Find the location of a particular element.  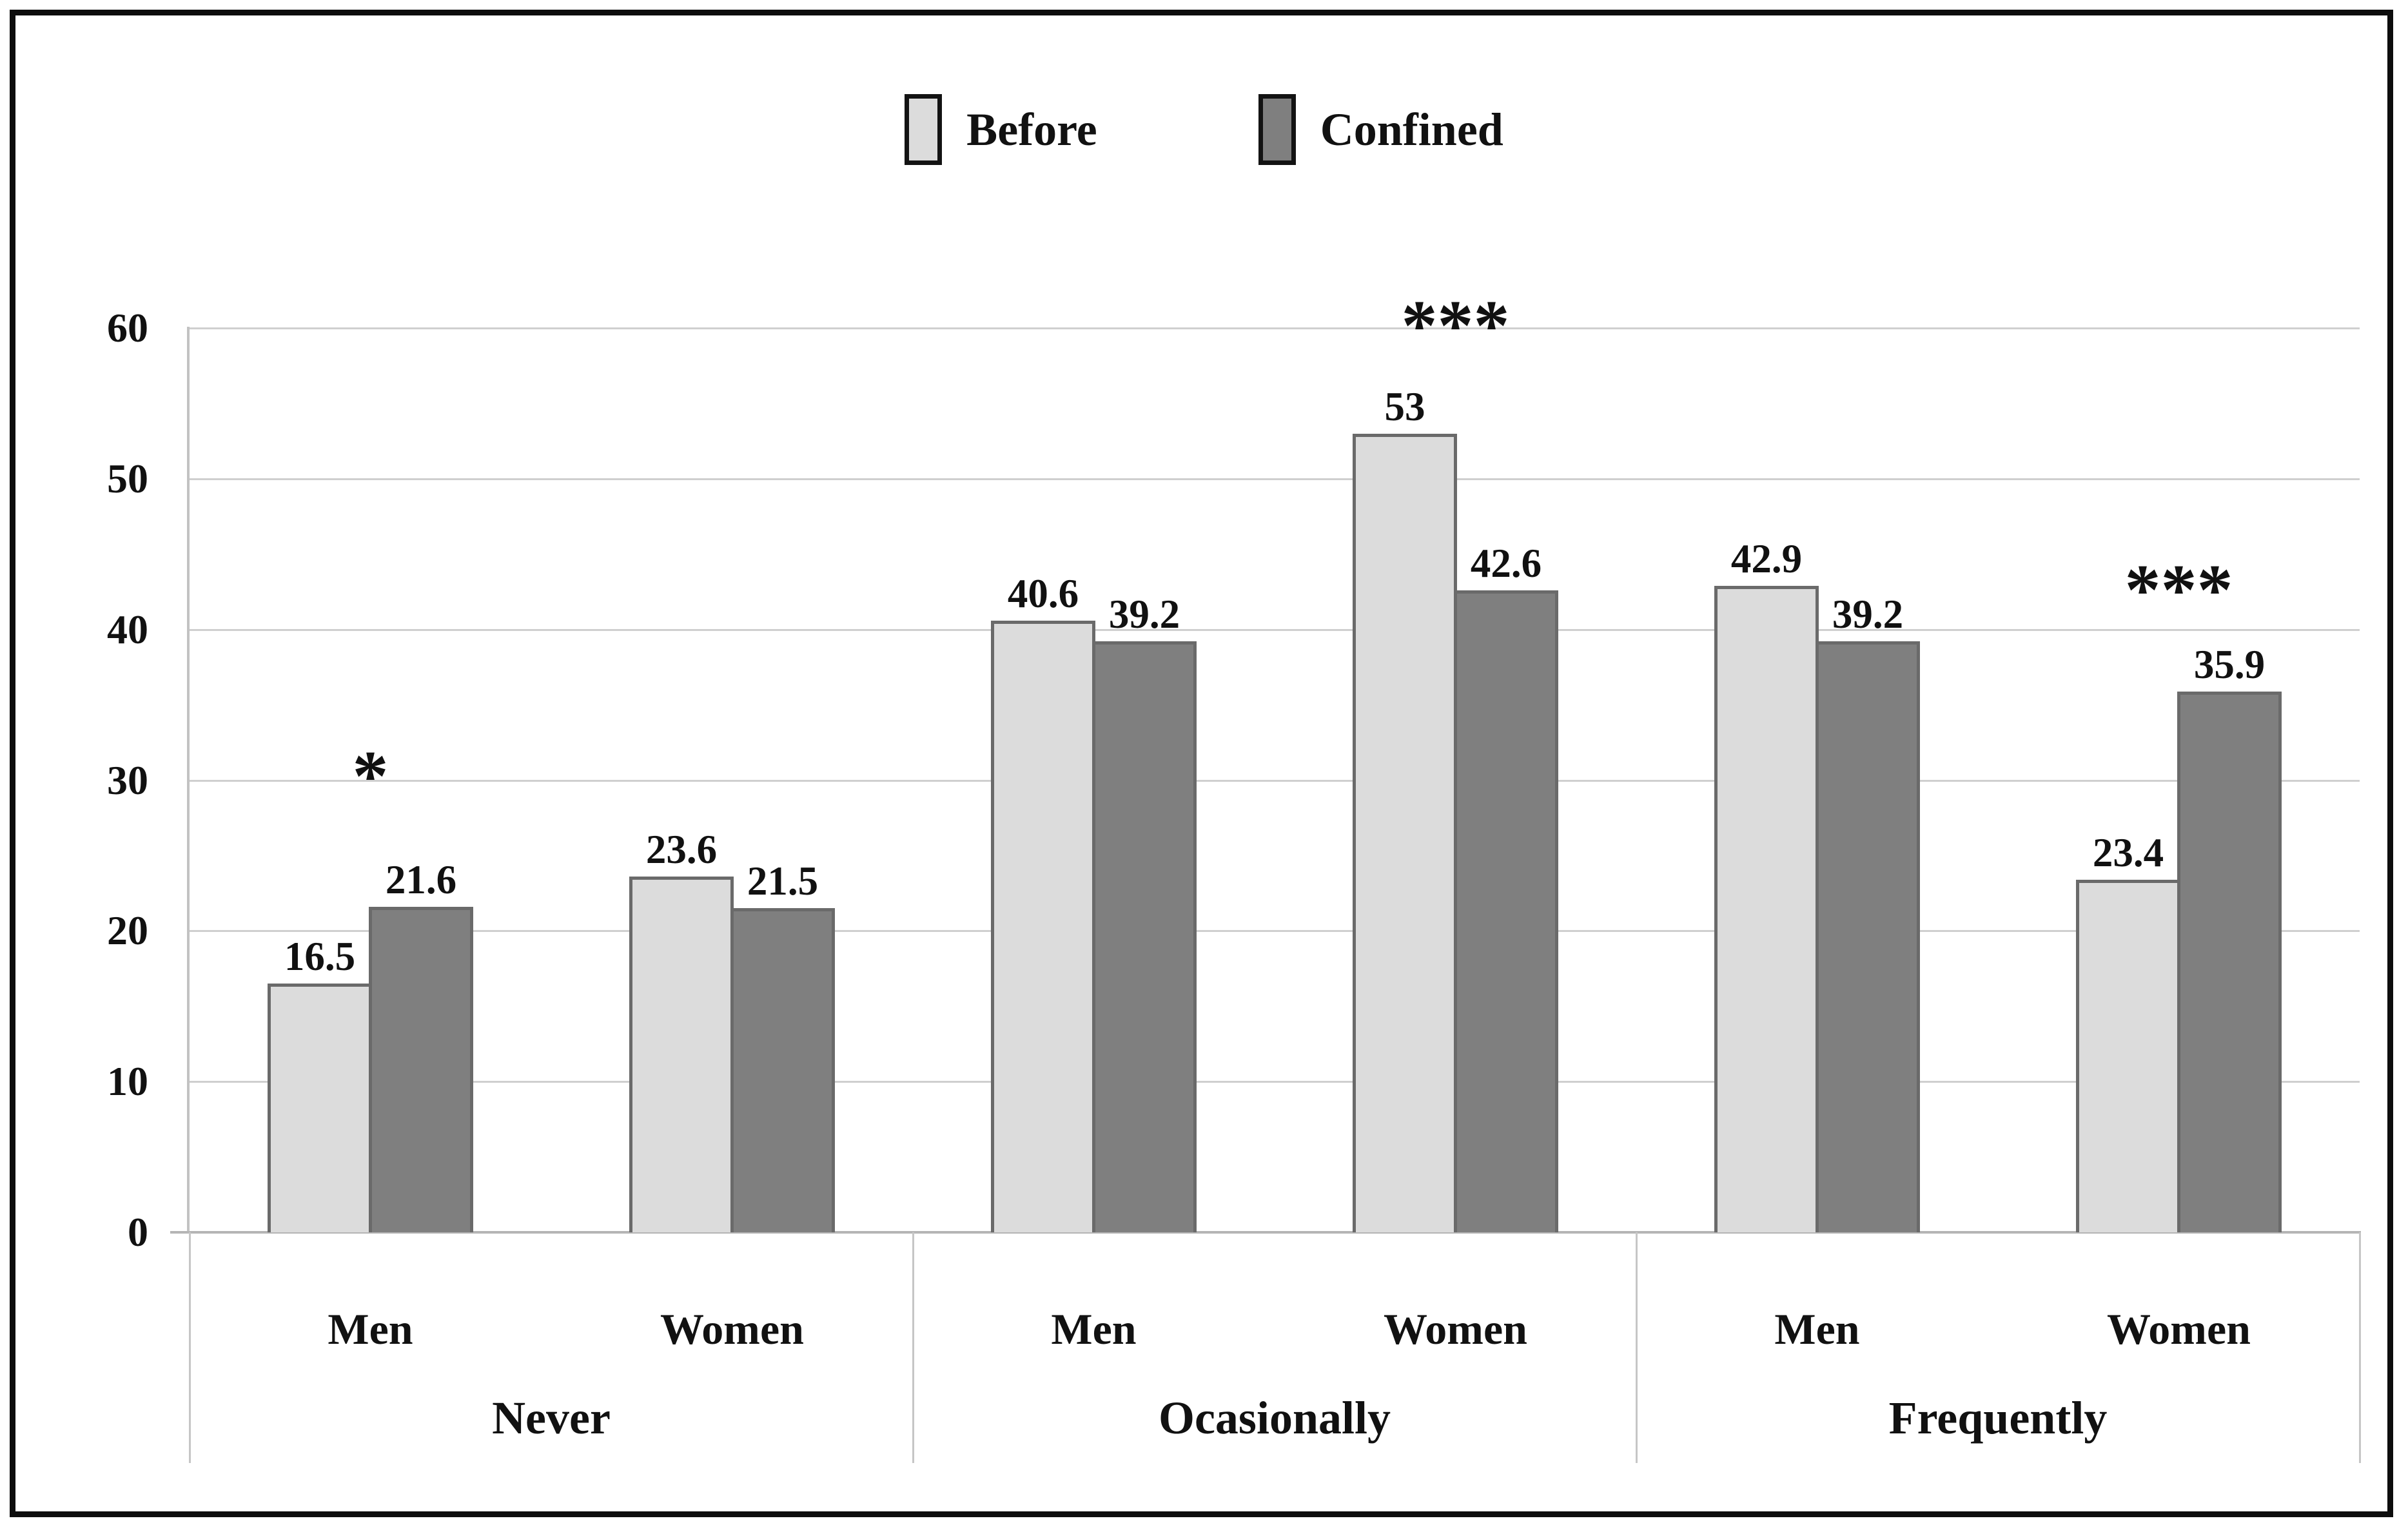

bar-pair: 16.5 21.6 is located at coordinates (370, 780).